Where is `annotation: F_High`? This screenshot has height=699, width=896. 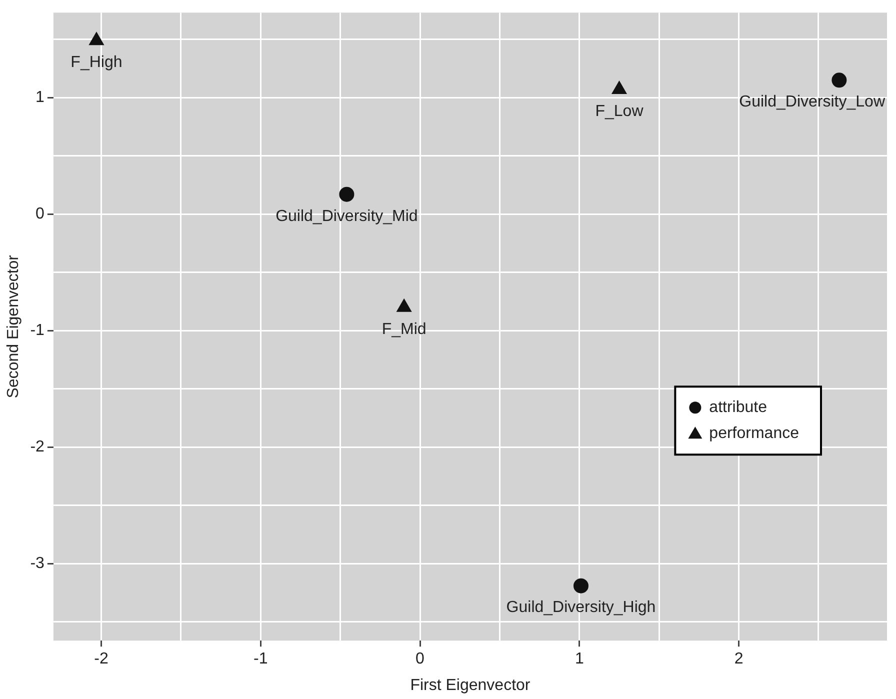
annotation: F_High is located at coordinates (96, 62).